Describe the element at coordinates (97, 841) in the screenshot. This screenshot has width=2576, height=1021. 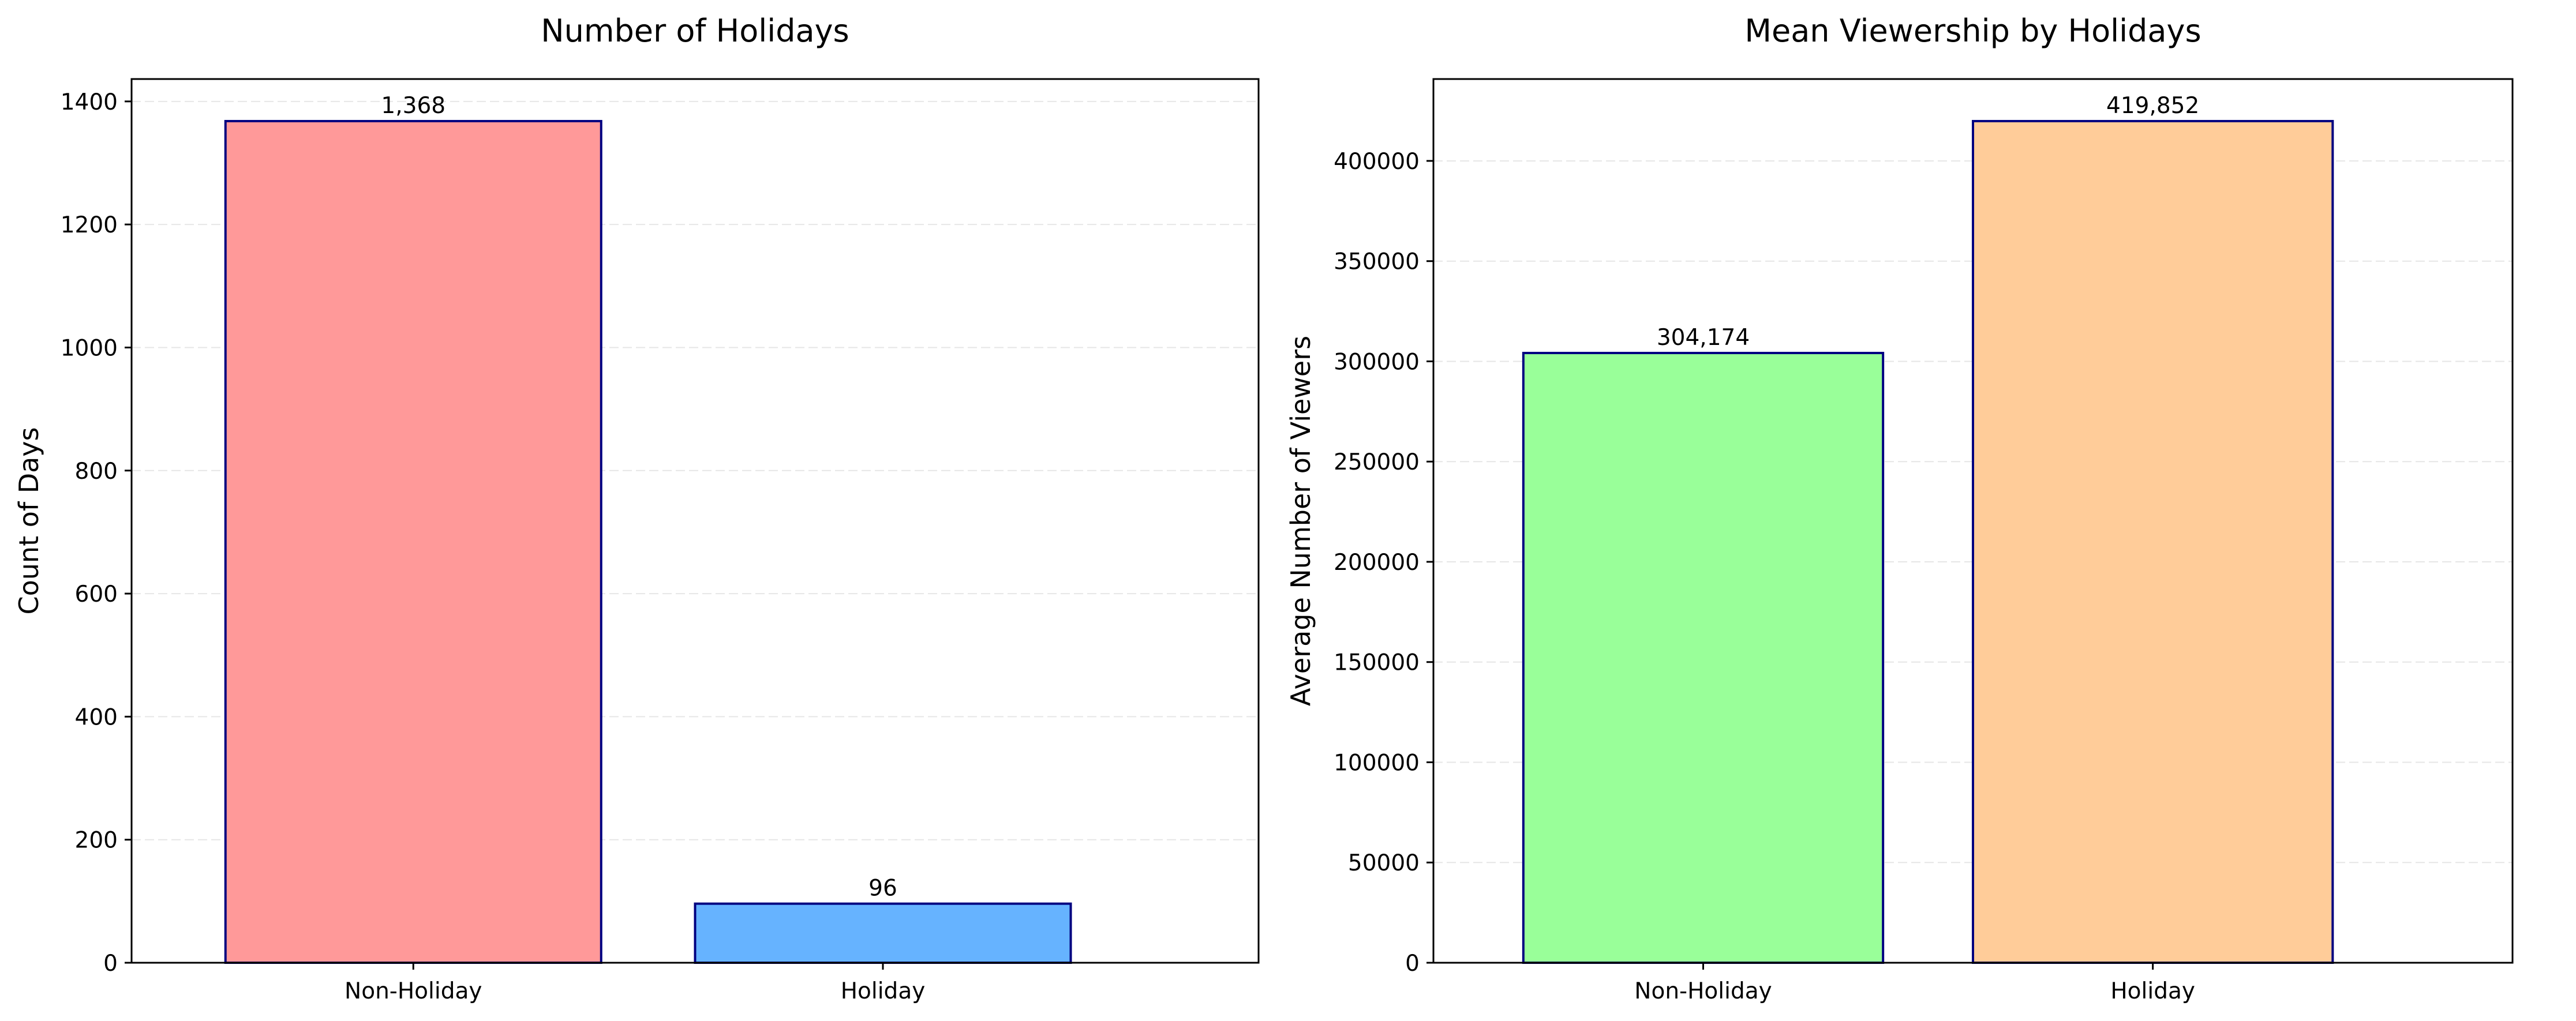
I see `holidays-y-tick-label: 200` at that location.